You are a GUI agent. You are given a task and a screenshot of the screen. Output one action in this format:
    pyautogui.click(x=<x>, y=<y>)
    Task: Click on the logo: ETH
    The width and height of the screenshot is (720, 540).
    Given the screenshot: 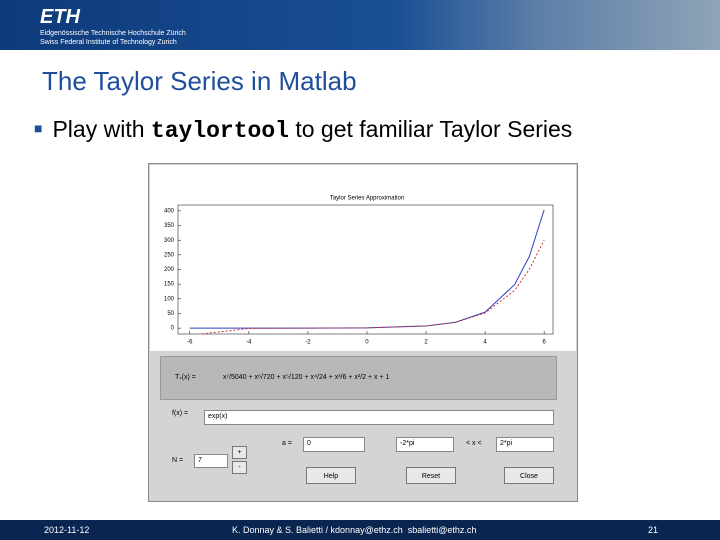 What is the action you would take?
    pyautogui.click(x=60, y=17)
    